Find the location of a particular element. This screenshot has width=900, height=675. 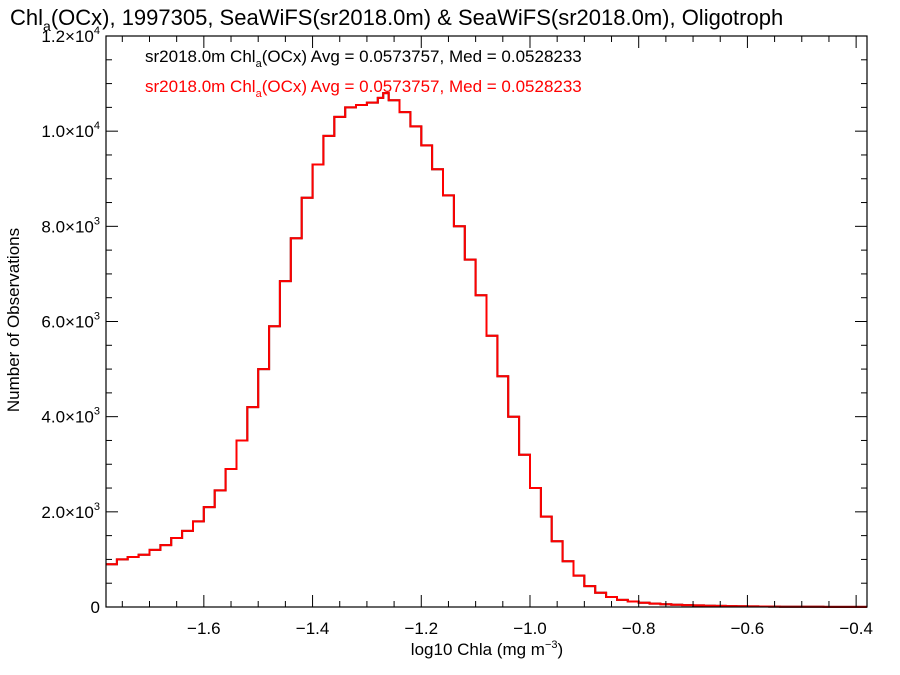

x-tick-label: −1.0 is located at coordinates (530, 628).